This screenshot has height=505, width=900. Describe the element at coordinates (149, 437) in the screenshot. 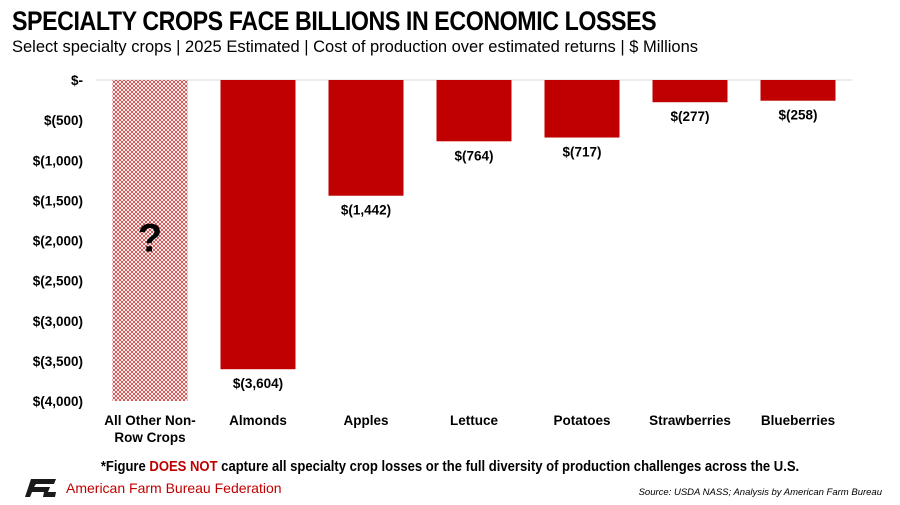

I see `x-tick-label: Row Crops` at that location.